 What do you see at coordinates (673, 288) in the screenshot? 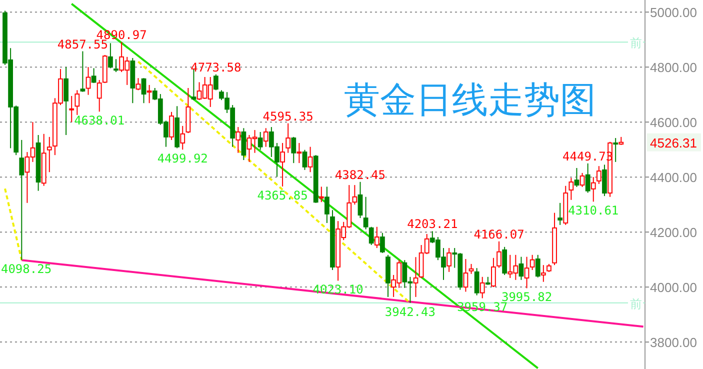
I see `y-tick-label: 4000.00` at bounding box center [673, 288].